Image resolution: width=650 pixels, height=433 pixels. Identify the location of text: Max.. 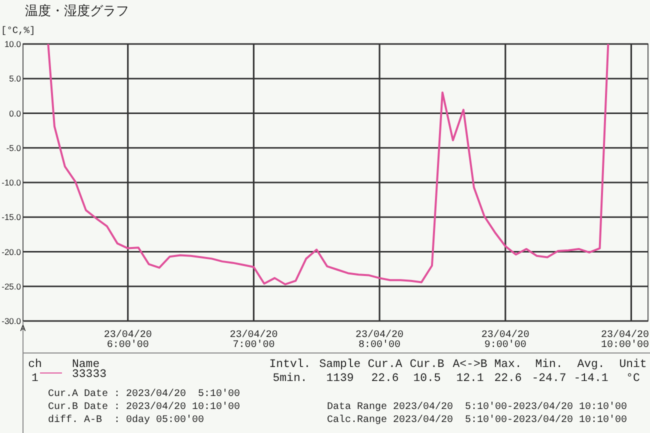
(508, 364).